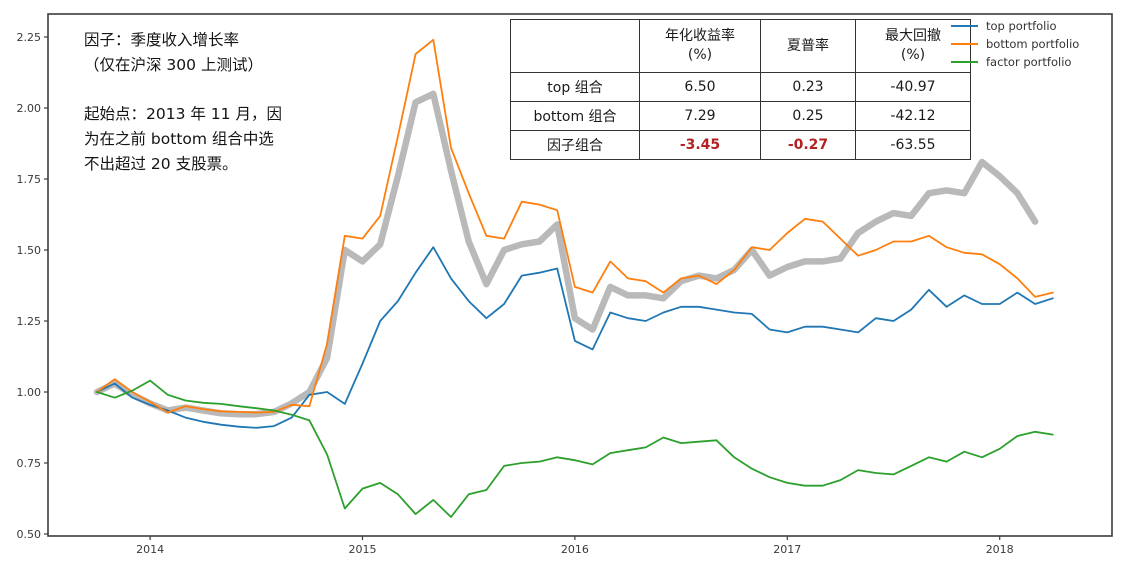  I want to click on cell-value: -63.55, so click(913, 145).